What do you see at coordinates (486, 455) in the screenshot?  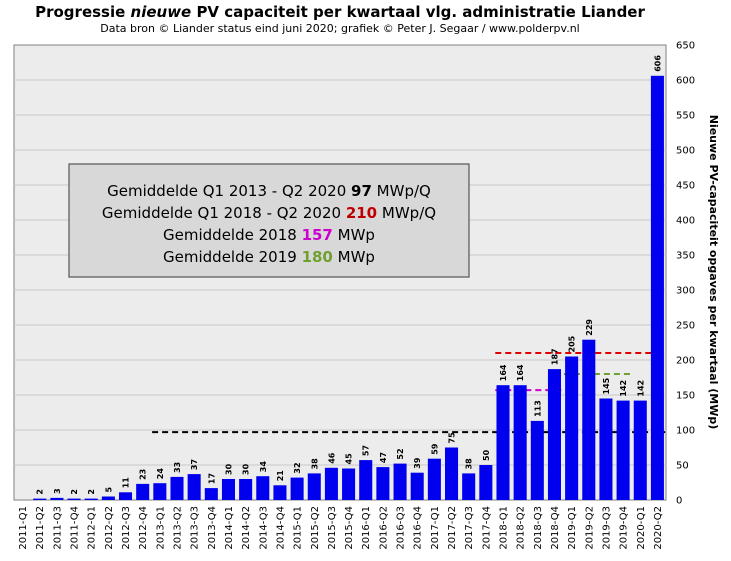 I see `value-label-2017-Q4: 50` at bounding box center [486, 455].